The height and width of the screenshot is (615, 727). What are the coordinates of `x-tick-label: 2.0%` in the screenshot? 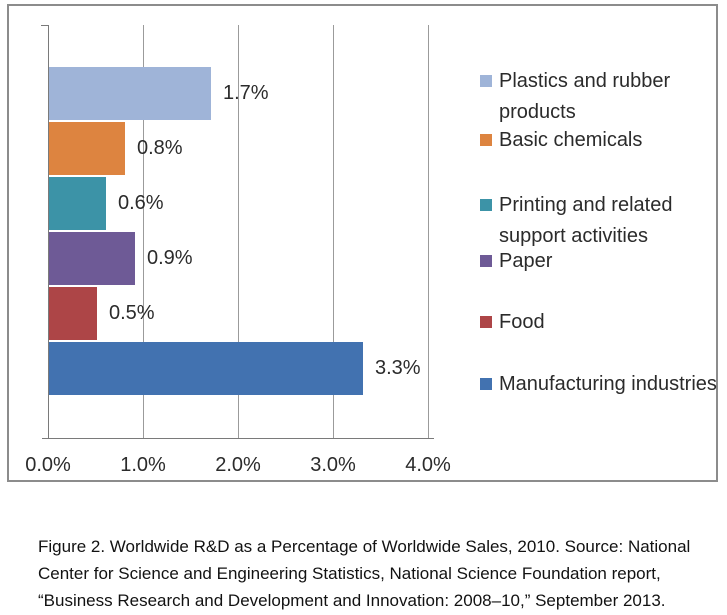 It's located at (238, 465).